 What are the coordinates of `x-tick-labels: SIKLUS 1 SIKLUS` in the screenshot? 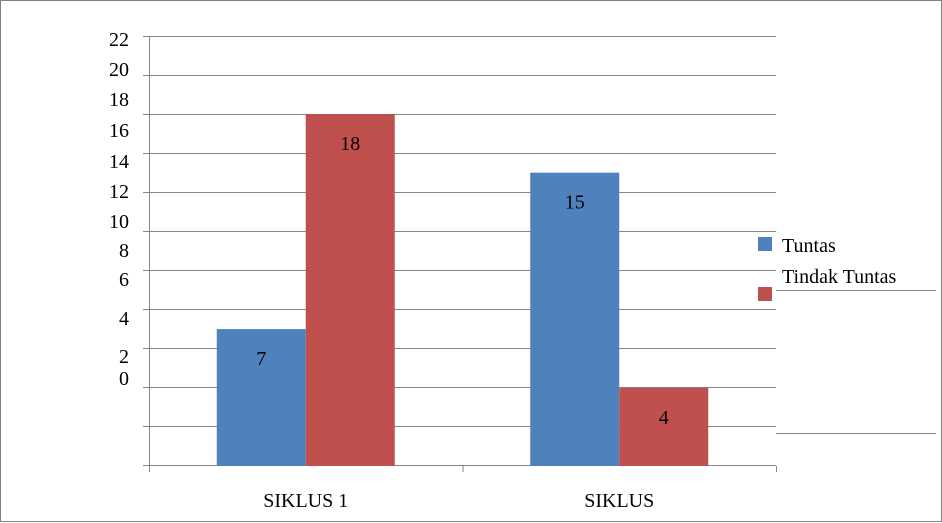 It's located at (458, 501).